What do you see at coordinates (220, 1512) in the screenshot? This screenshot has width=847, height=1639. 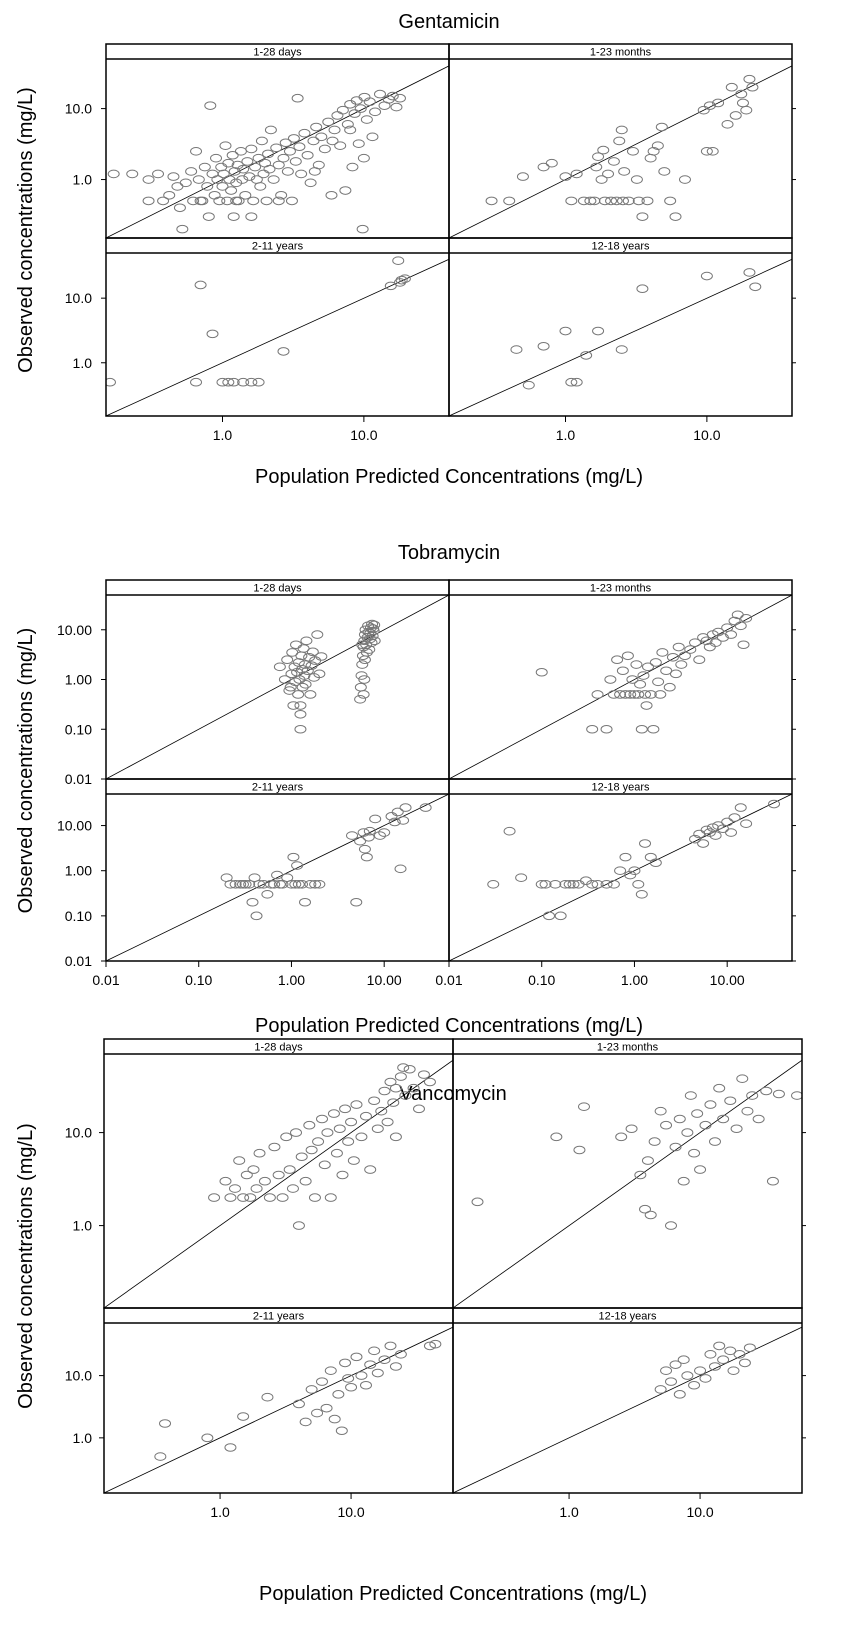 I see `x-tick-label: 1.0` at bounding box center [220, 1512].